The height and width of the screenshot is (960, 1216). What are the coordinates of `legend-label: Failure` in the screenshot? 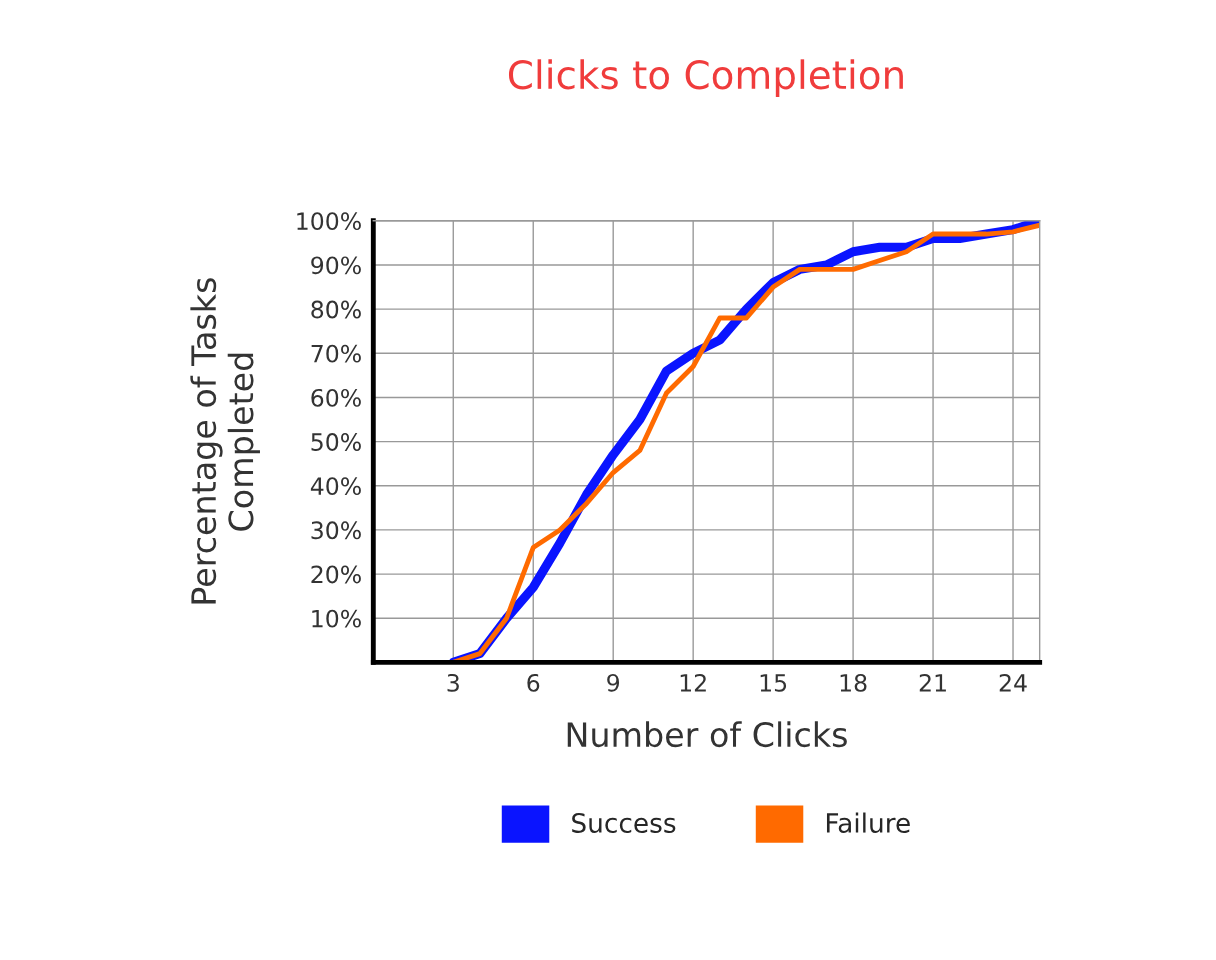 It's located at (868, 822).